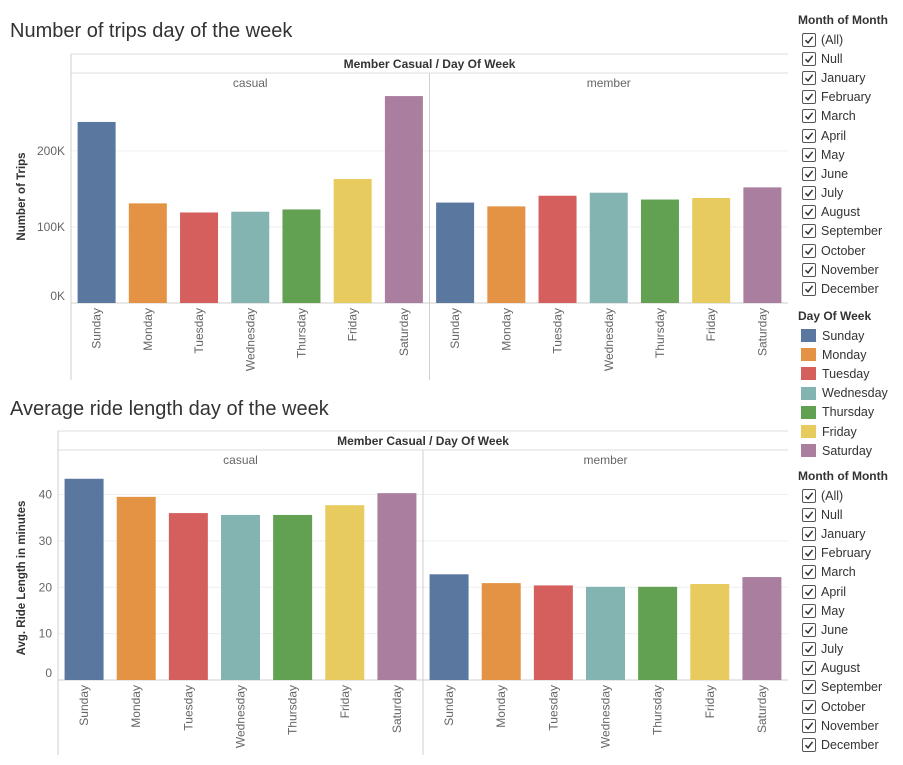 This screenshot has width=903, height=765. I want to click on day-legend-item: Monday, so click(850, 354).